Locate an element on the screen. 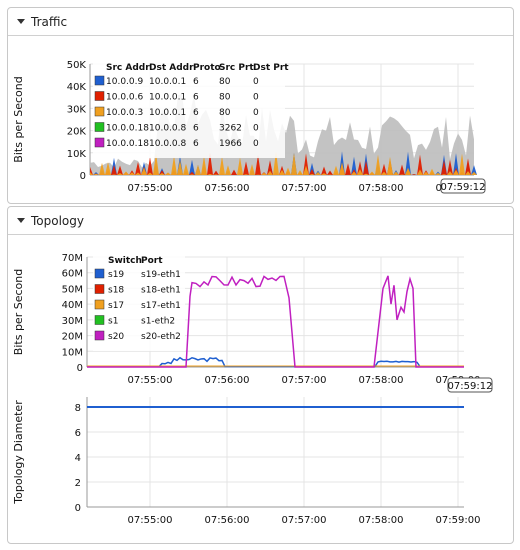 This screenshot has height=550, width=520. cursor-label-text: 07:59:12 is located at coordinates (470, 386).